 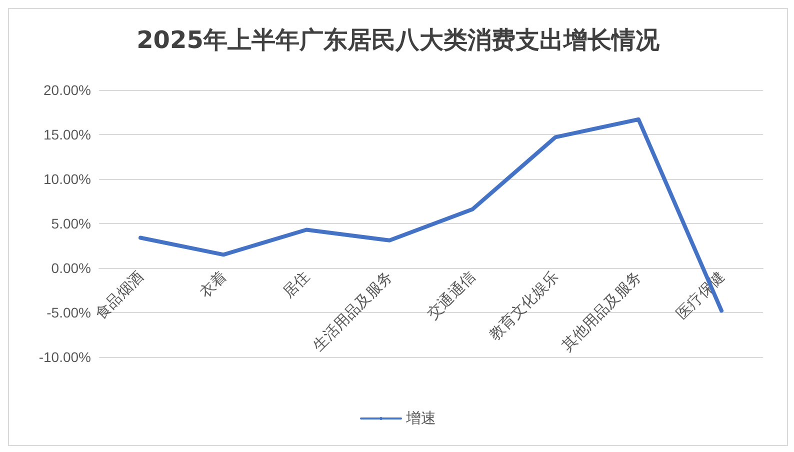 What do you see at coordinates (68, 312) in the screenshot?
I see `y-tick-label: -5.00%` at bounding box center [68, 312].